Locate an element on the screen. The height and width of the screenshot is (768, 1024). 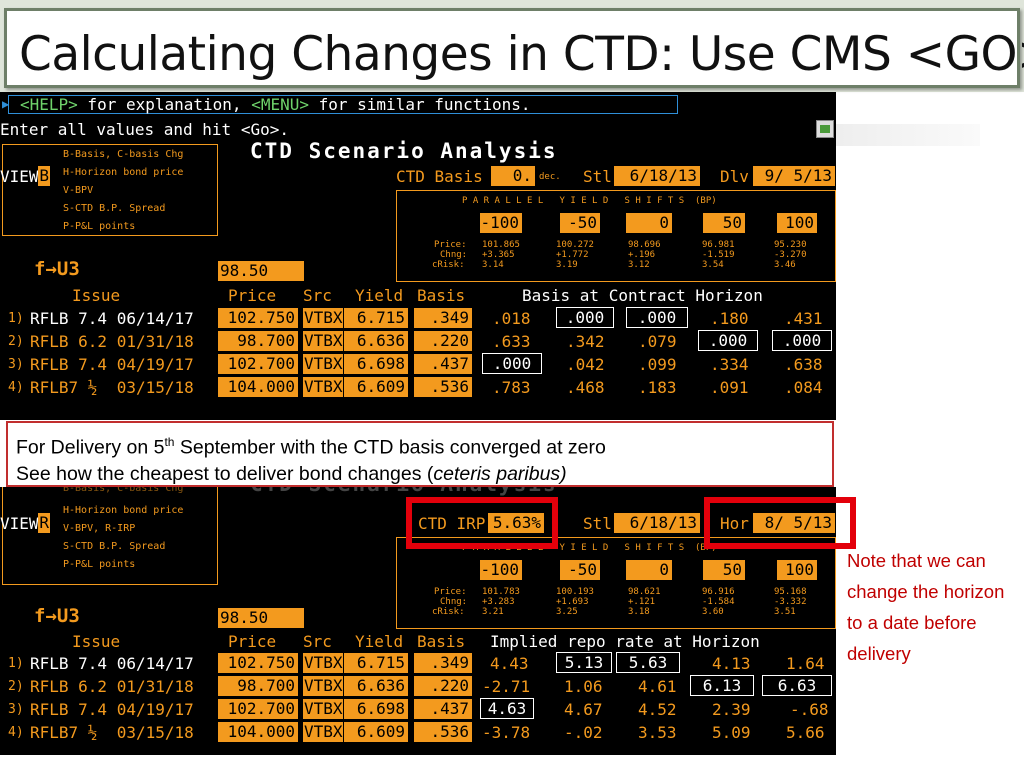
scenario-price: 101.865 is located at coordinates (501, 245).